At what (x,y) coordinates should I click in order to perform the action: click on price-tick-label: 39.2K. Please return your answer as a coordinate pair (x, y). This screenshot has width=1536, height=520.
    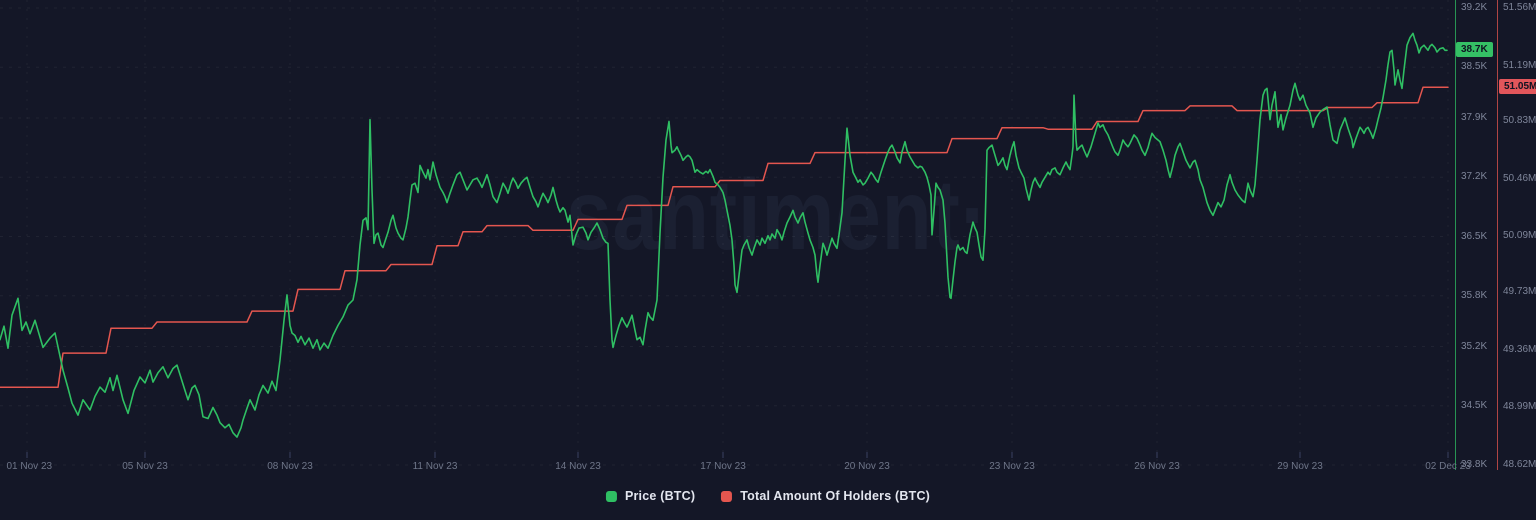
    Looking at the image, I should click on (1474, 7).